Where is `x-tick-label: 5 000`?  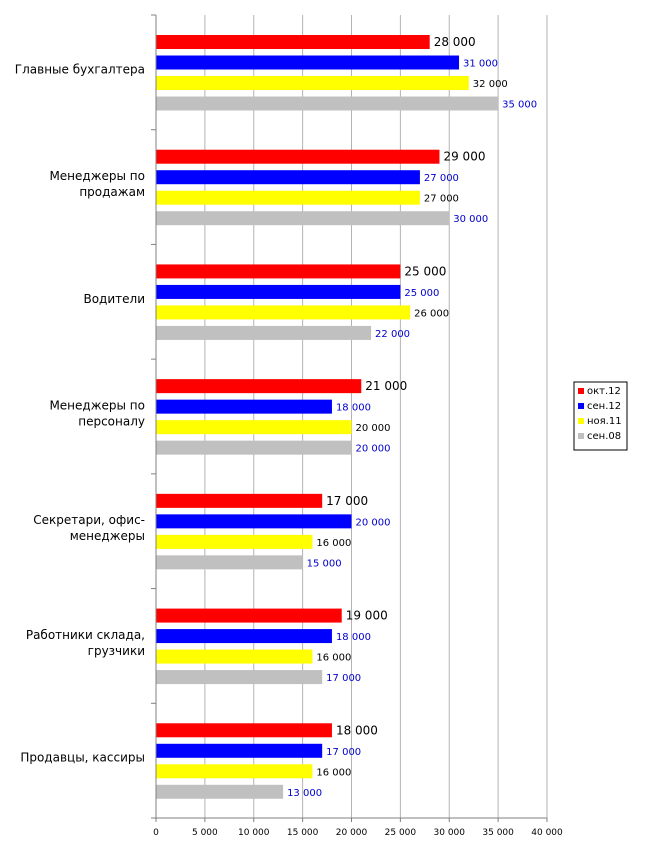 x-tick-label: 5 000 is located at coordinates (205, 833).